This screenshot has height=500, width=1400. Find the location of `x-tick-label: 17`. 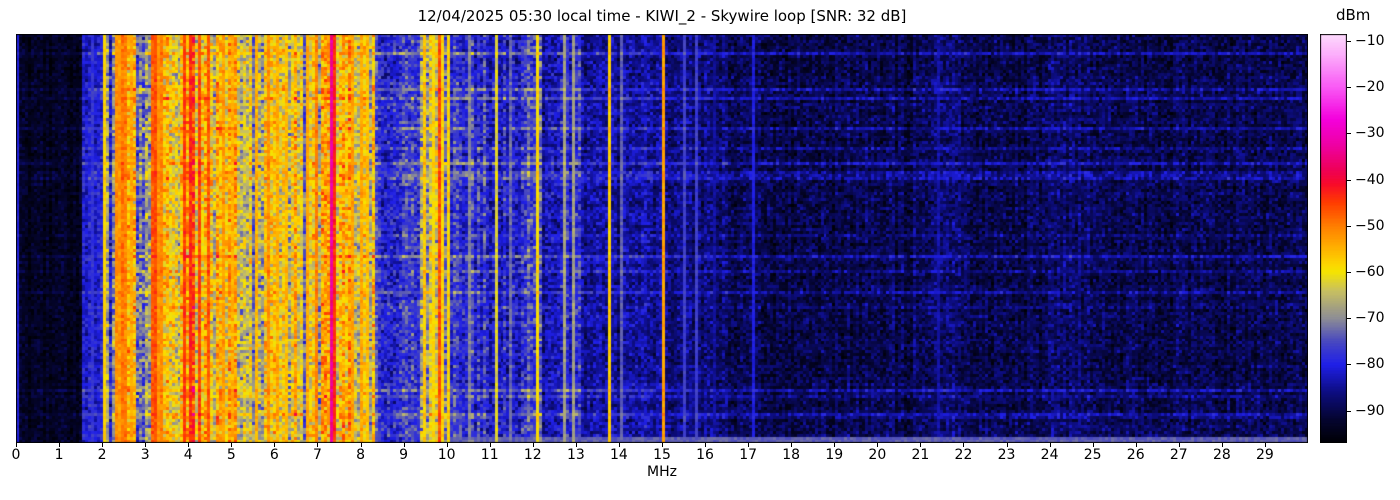

x-tick-label: 17 is located at coordinates (748, 455).